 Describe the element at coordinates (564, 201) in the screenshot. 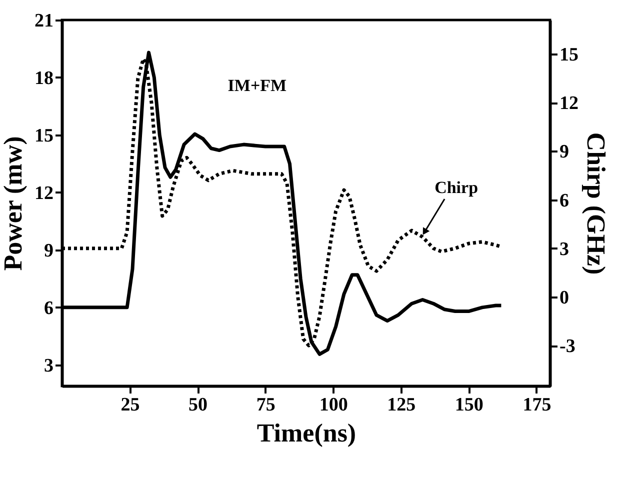

I see `y2-tick-label: 6` at that location.